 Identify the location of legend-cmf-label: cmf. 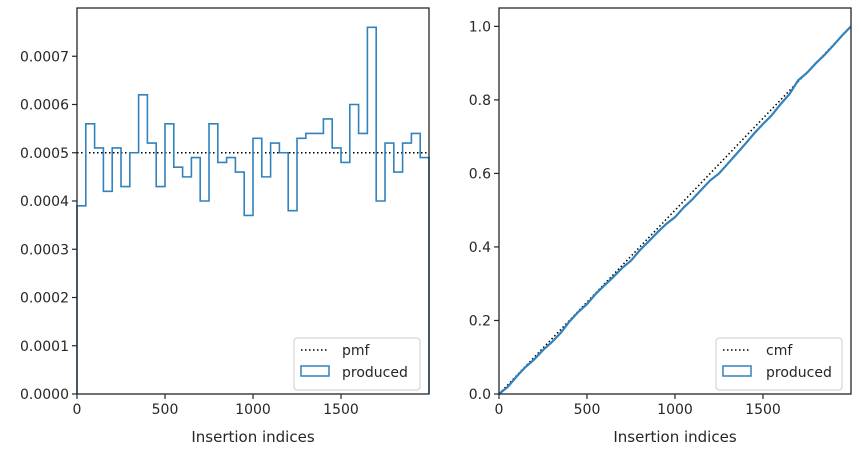
(779, 351).